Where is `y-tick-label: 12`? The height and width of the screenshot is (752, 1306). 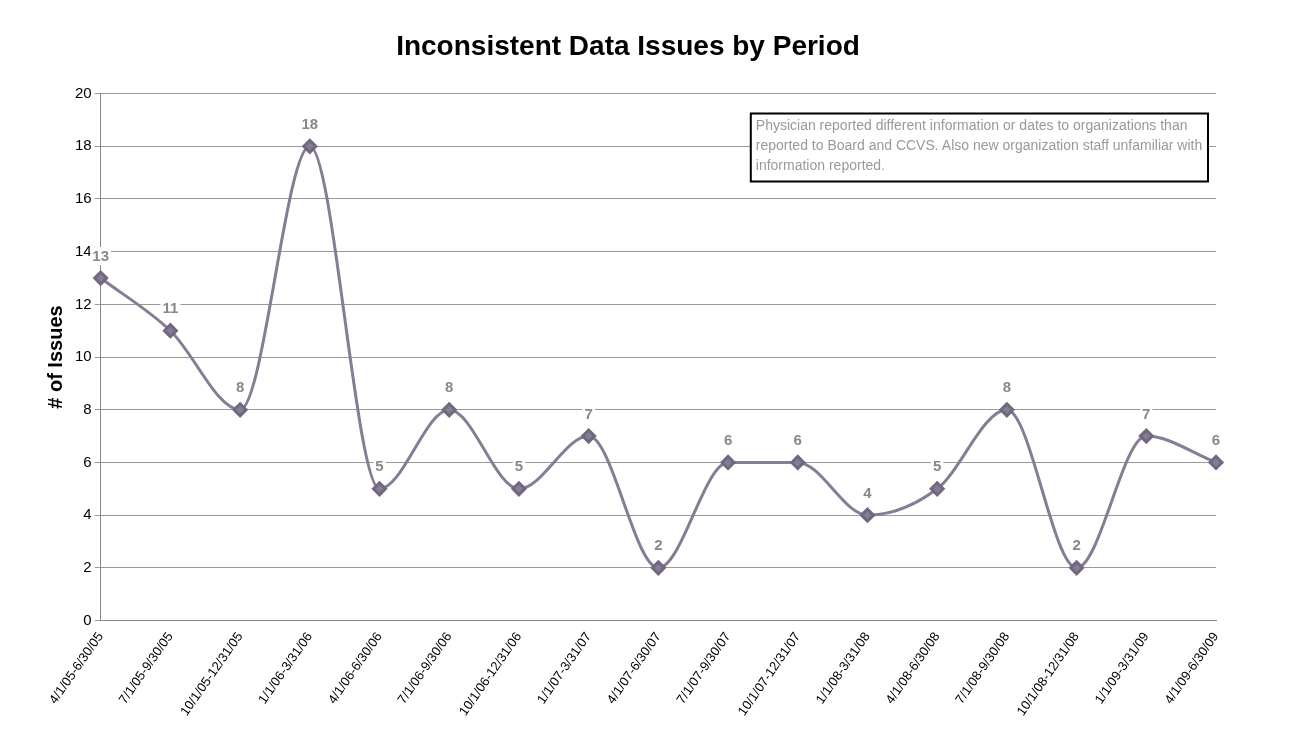 y-tick-label: 12 is located at coordinates (83, 303).